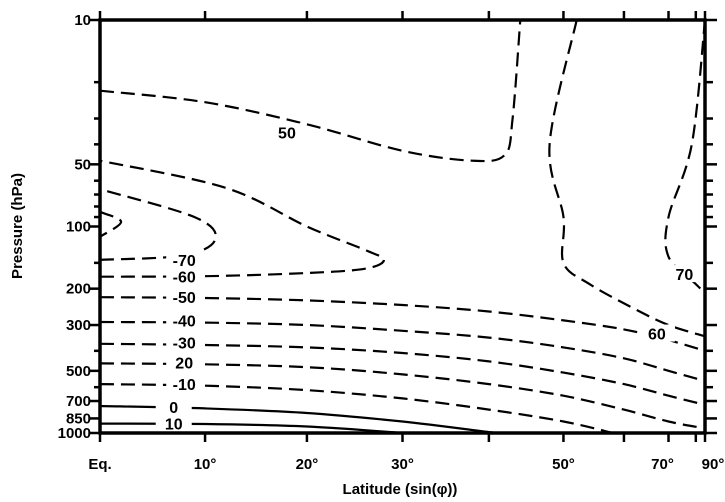 The image size is (725, 502). What do you see at coordinates (174, 425) in the screenshot?
I see `contour-label-0: 10` at bounding box center [174, 425].